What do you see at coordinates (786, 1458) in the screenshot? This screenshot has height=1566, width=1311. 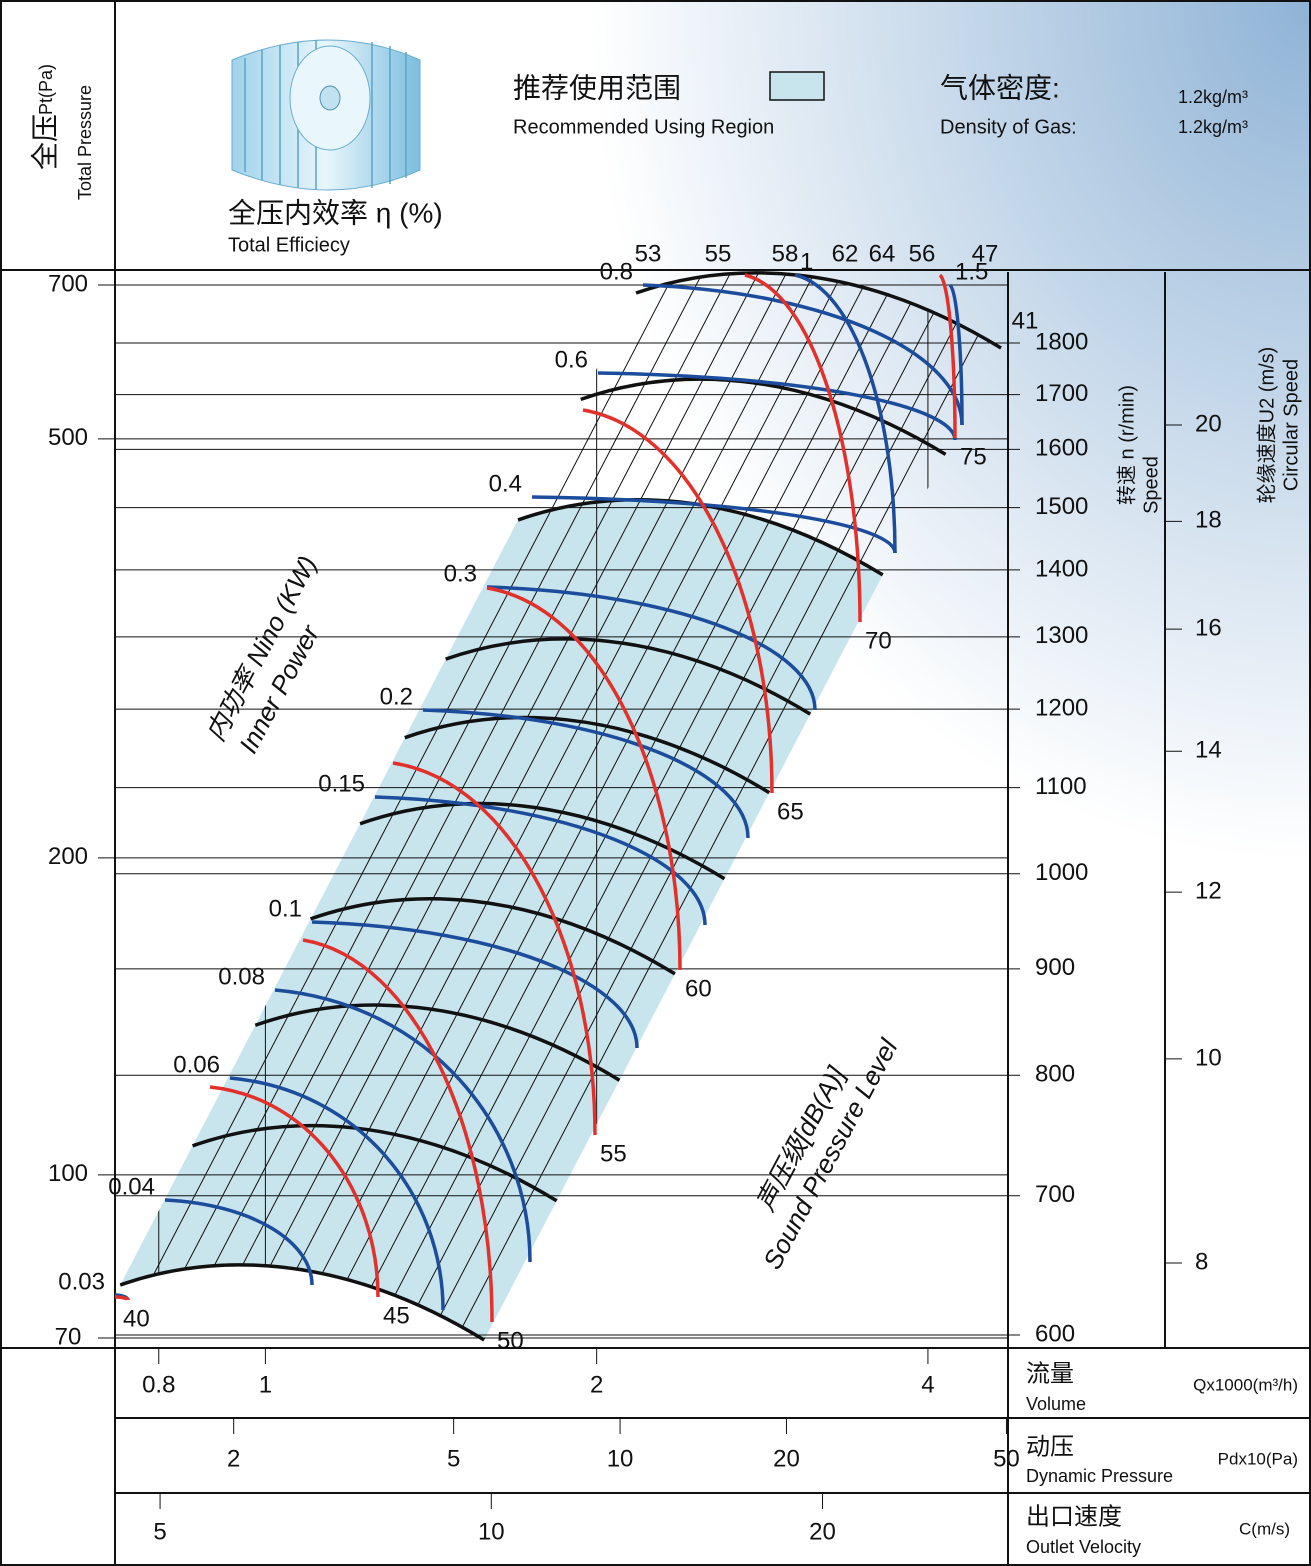 I see `dynamic-pressure-tick-label: 20` at bounding box center [786, 1458].